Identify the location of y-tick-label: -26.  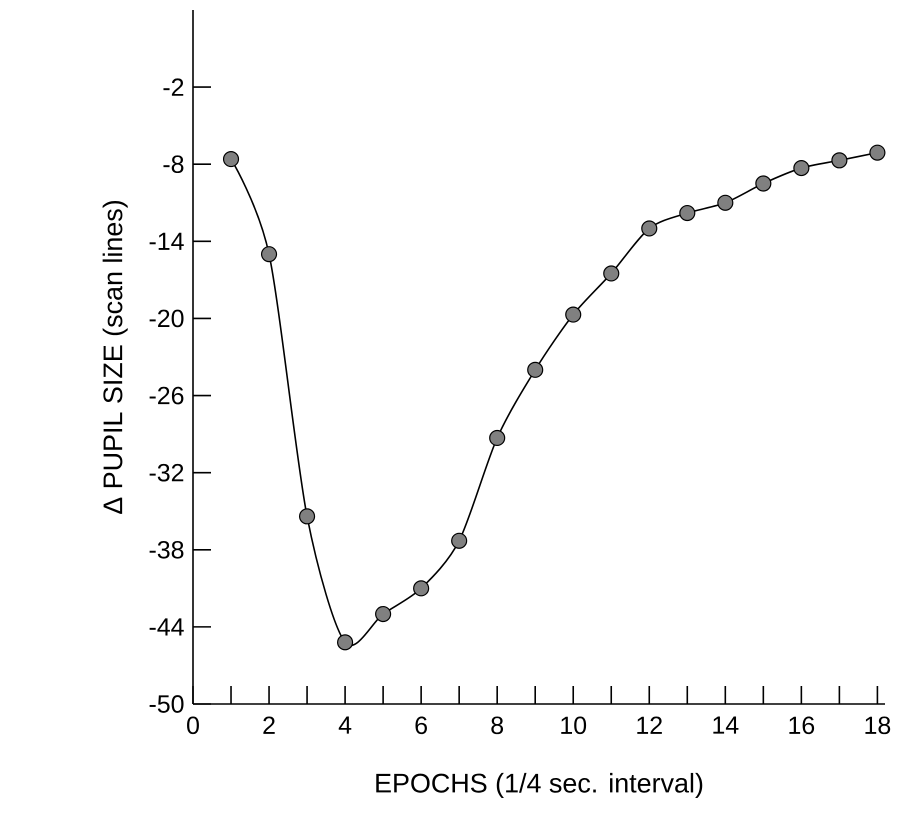
(167, 395).